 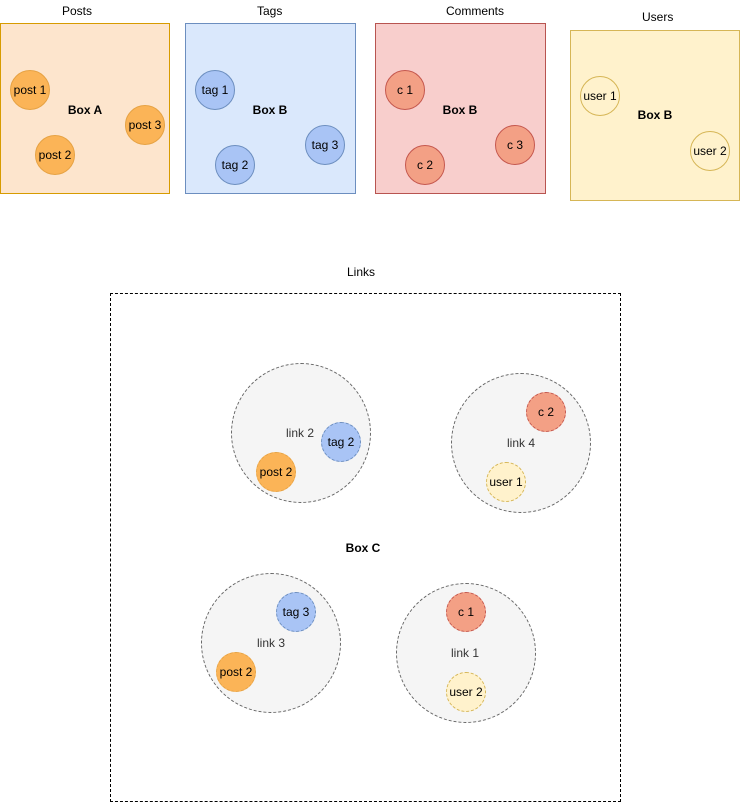 I want to click on posts-box: Box A post 1 post 2 post 3, so click(x=85, y=108).